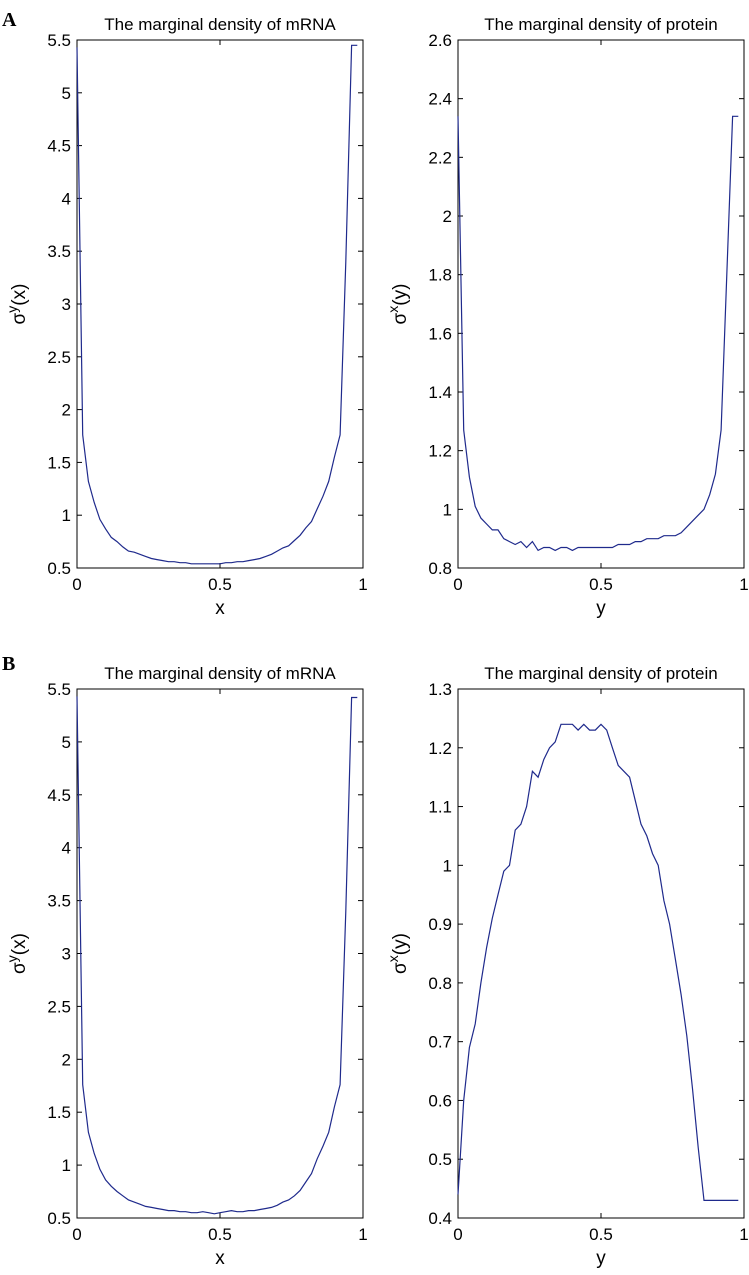  Describe the element at coordinates (440, 1042) in the screenshot. I see `y-tick-label: 0.7` at that location.